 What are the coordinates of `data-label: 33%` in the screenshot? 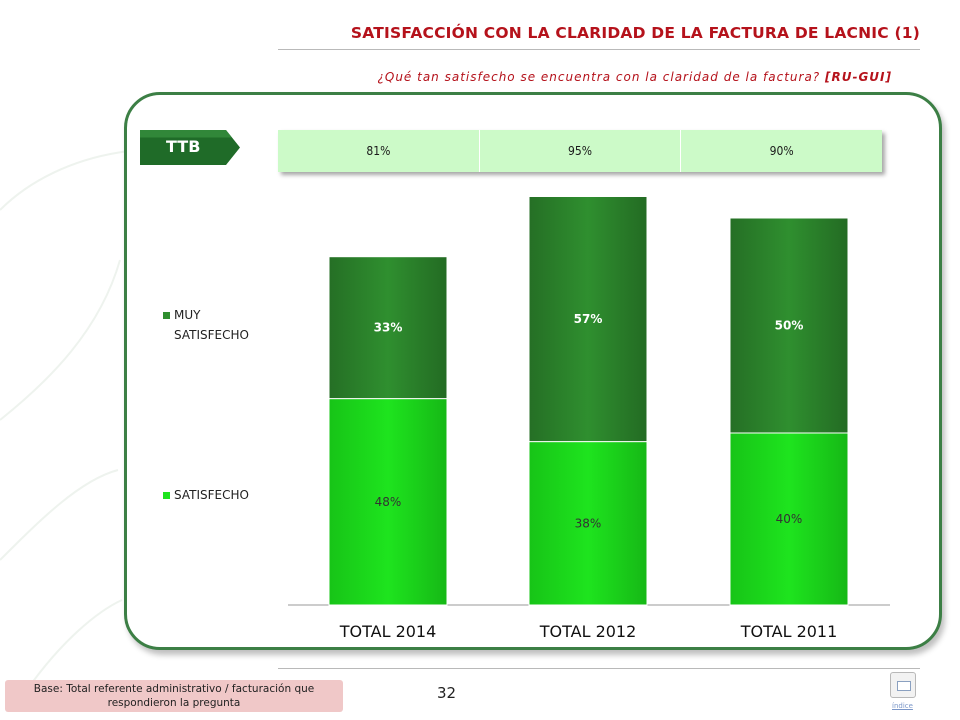 It's located at (388, 328).